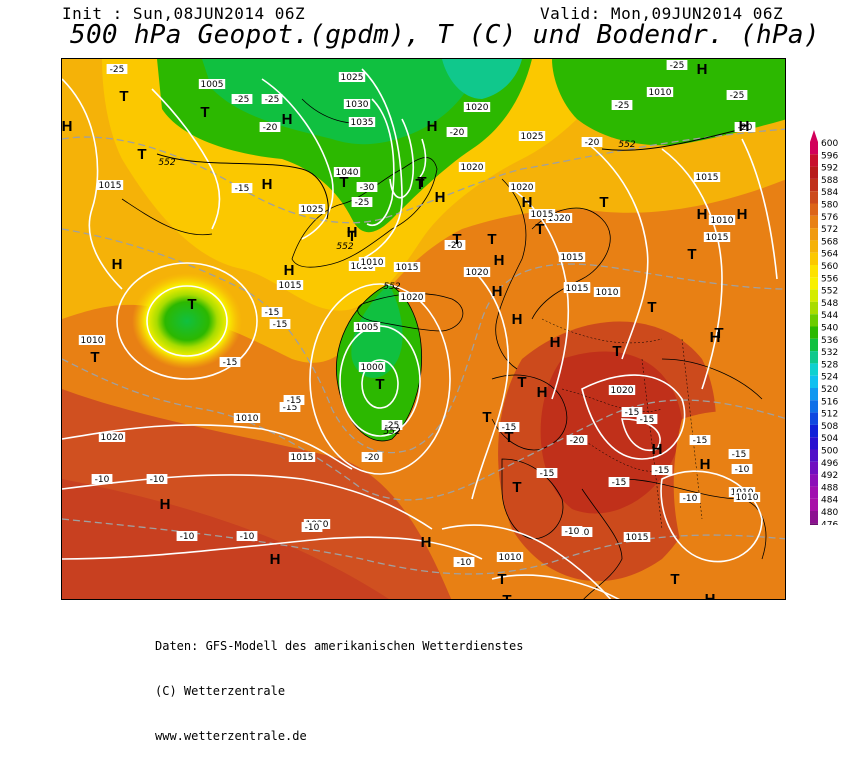  What do you see at coordinates (829, 452) in the screenshot?
I see `legend-label: 500` at bounding box center [829, 452].